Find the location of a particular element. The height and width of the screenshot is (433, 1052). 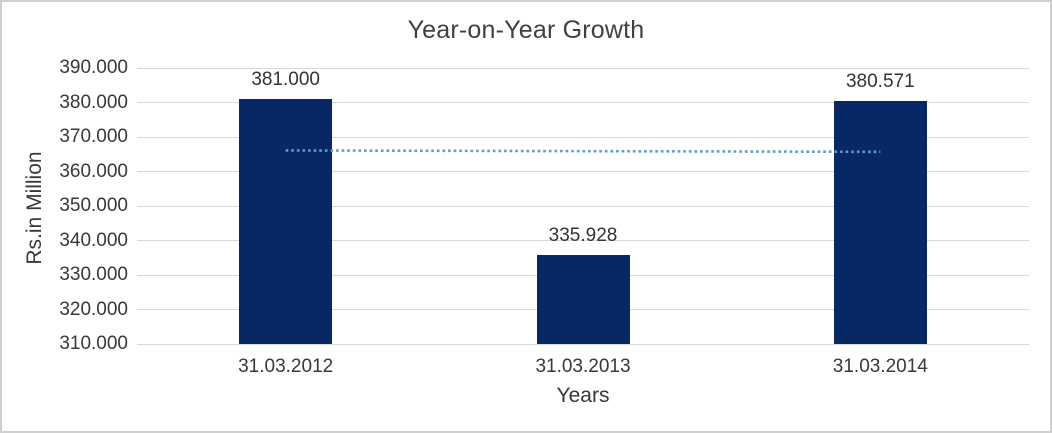

bar-value-label: 380.571 is located at coordinates (880, 81).